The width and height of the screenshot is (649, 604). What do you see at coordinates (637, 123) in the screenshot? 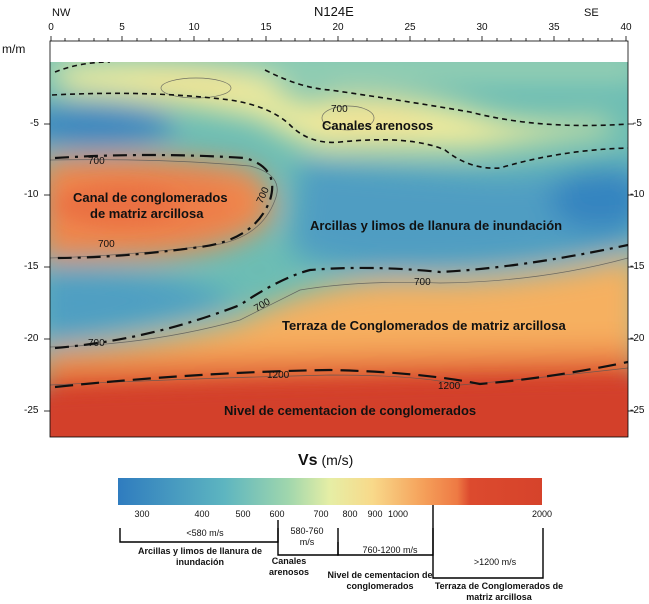
I see `y-tick-right: -5` at bounding box center [637, 123].